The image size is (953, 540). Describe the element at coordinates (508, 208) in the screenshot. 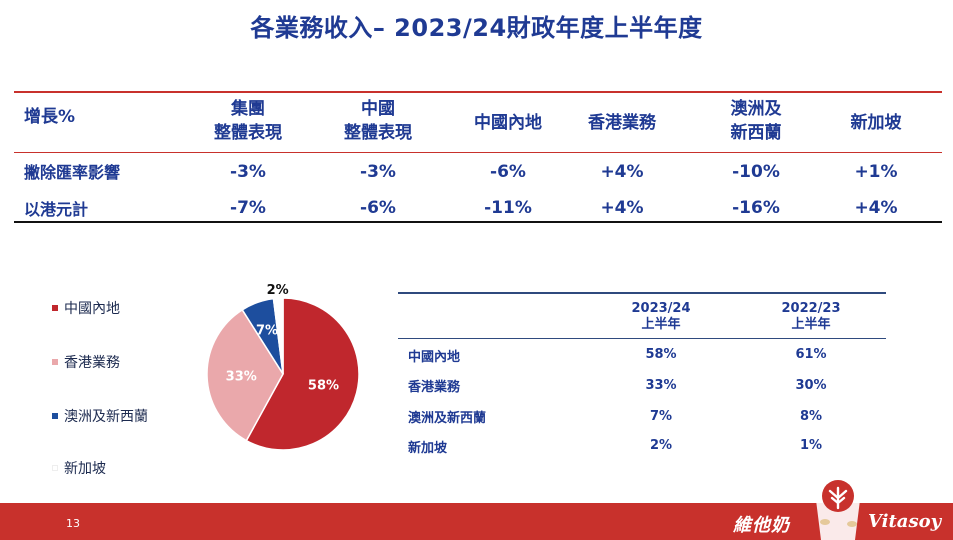

I see `table-cell: -11%` at that location.